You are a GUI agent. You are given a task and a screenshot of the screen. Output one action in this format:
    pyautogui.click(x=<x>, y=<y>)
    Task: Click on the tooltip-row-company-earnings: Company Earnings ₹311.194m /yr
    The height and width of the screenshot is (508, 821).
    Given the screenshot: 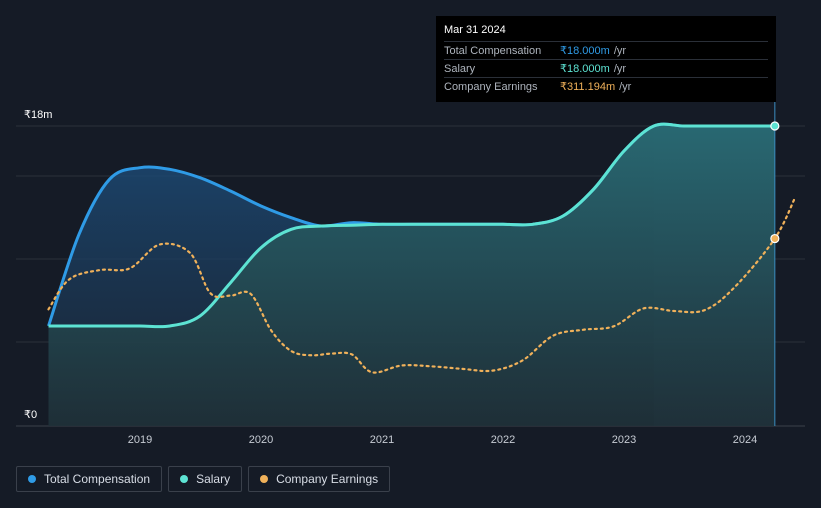 What is the action you would take?
    pyautogui.click(x=606, y=86)
    